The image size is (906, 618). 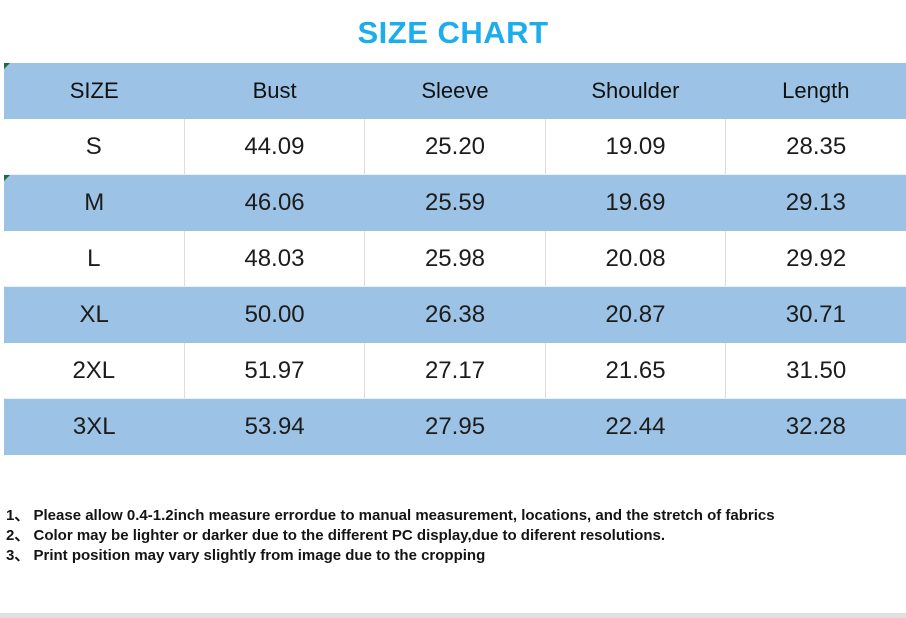 I want to click on value-cell: 25.20, so click(x=455, y=146).